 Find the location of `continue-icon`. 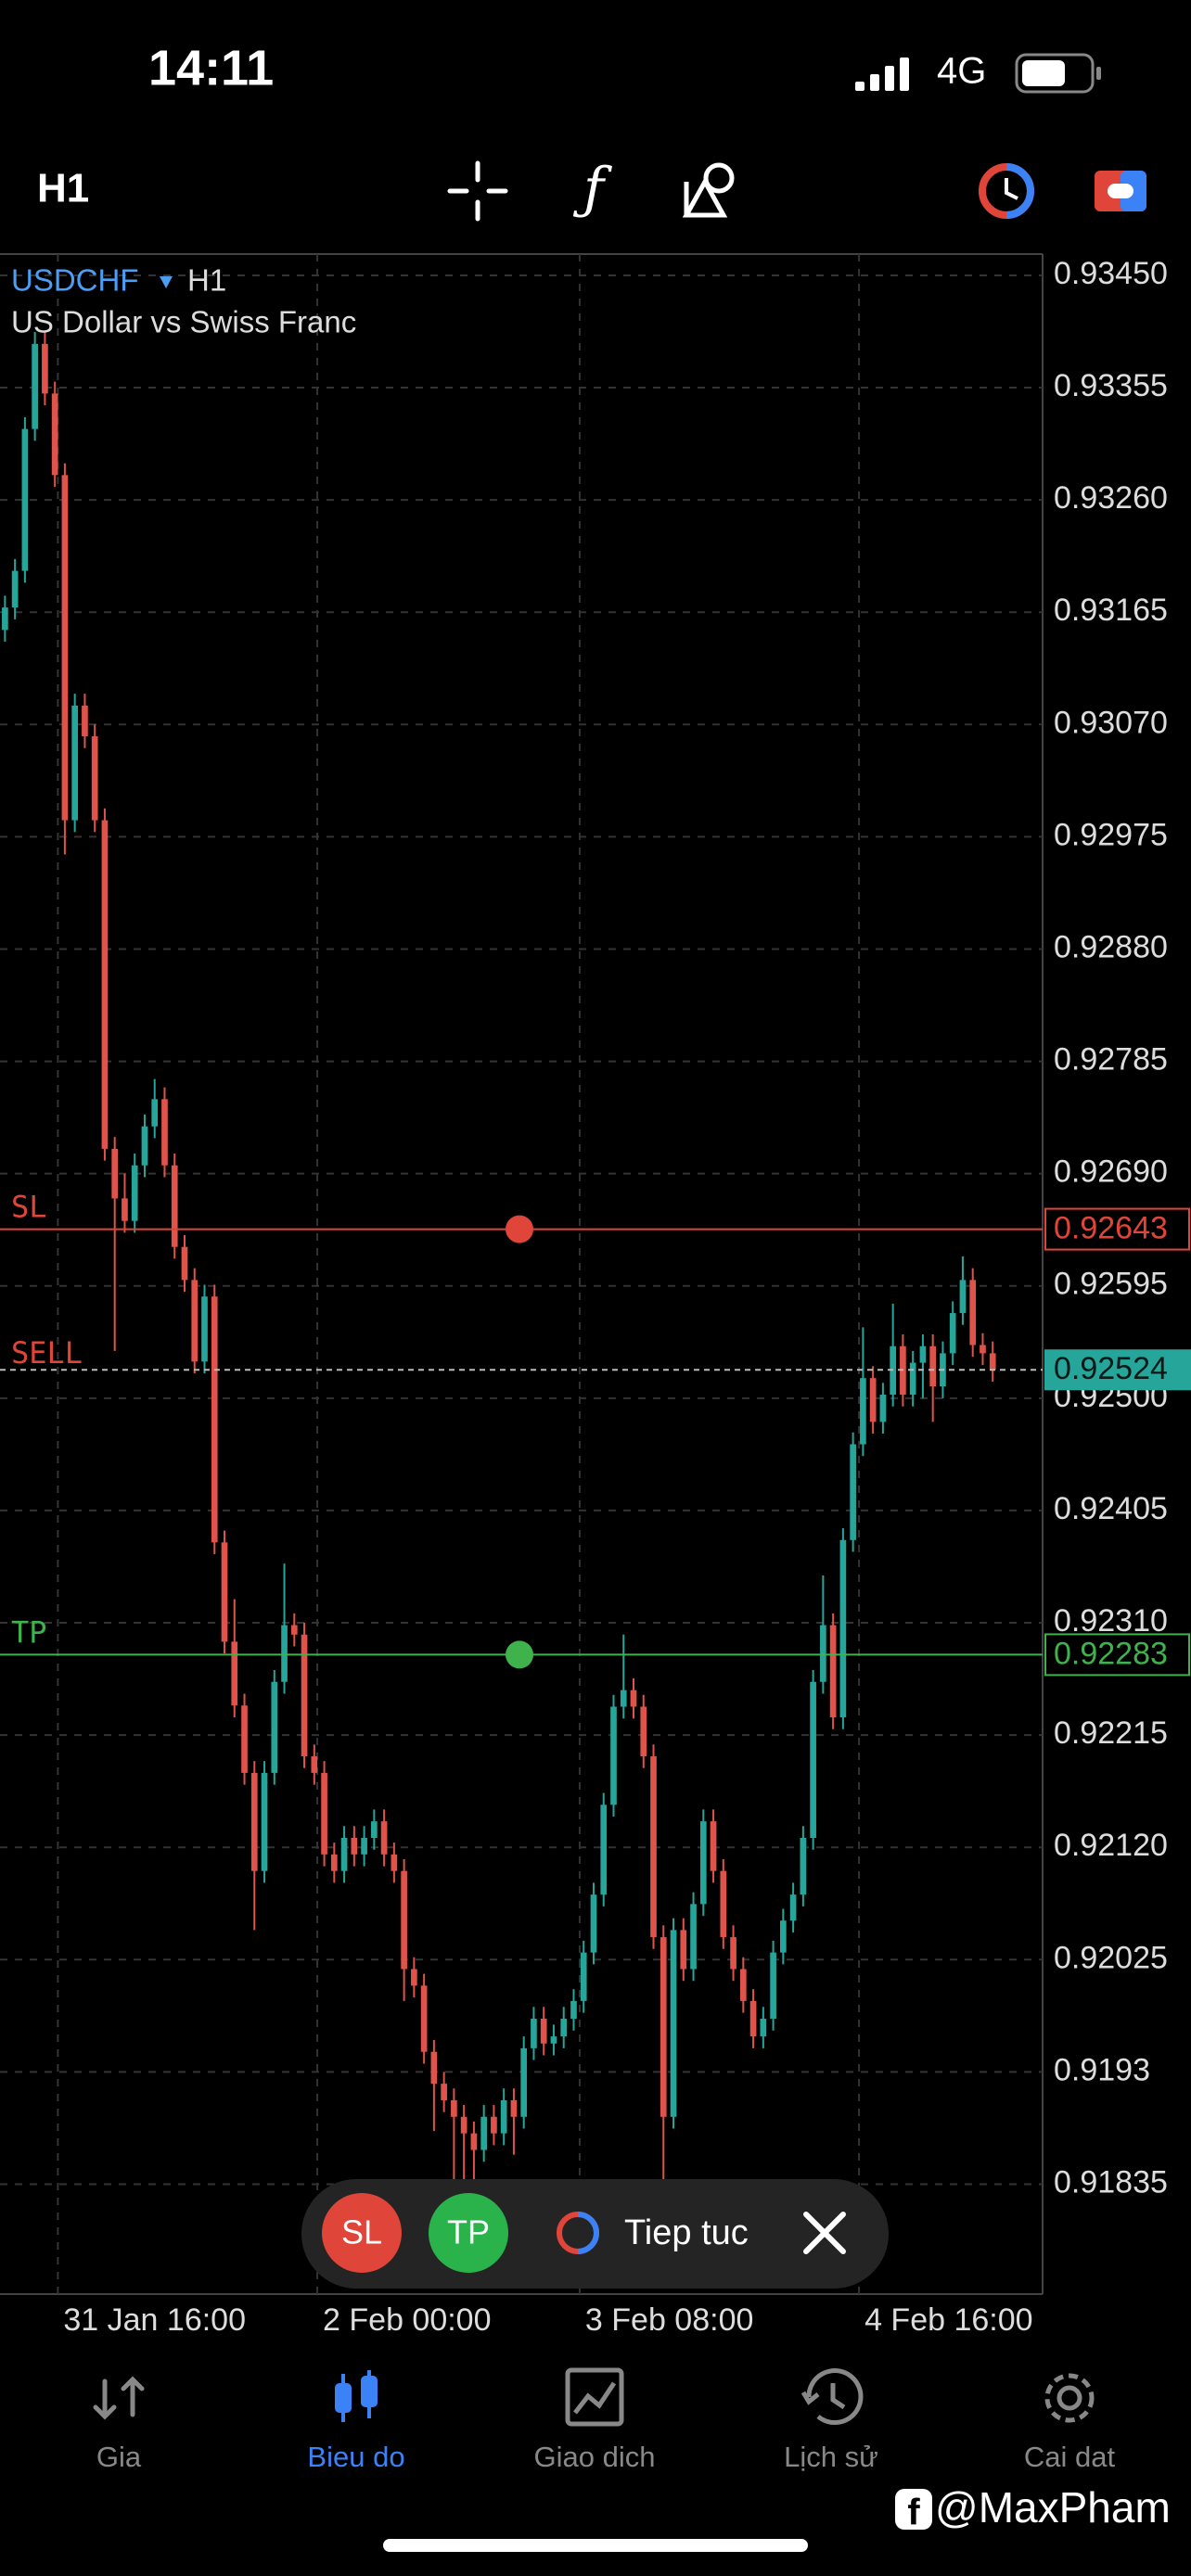

continue-icon is located at coordinates (578, 2233).